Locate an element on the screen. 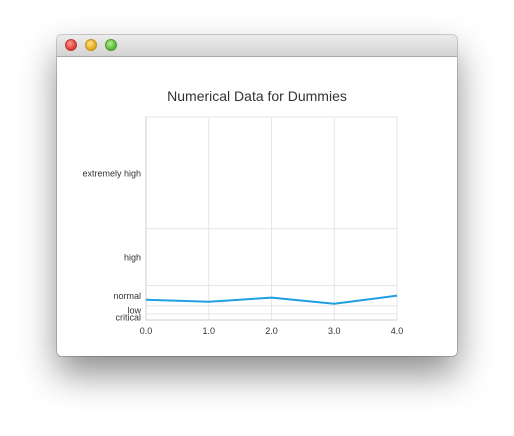  chart-title: Numerical Data for Dummies is located at coordinates (257, 96).